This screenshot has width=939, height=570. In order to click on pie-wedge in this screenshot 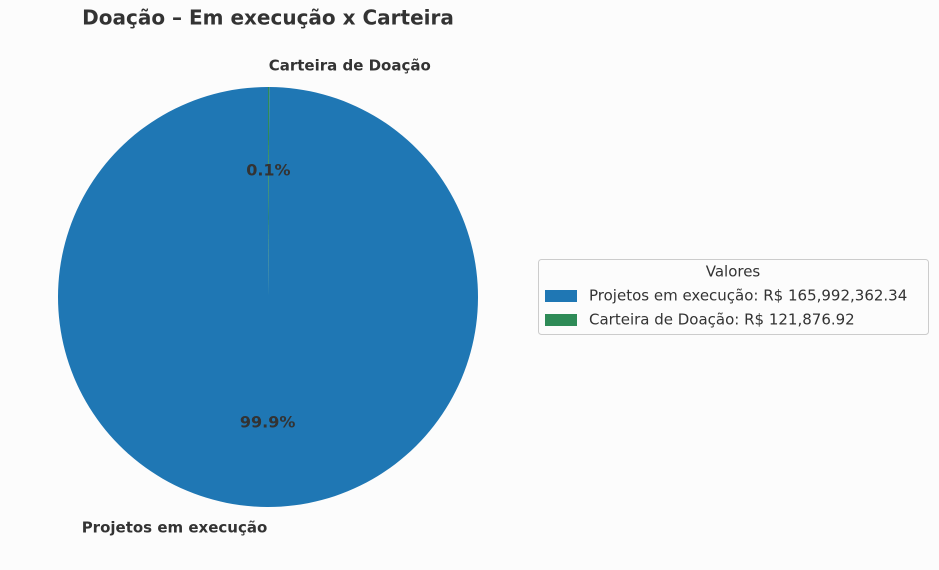, I will do `click(269, 192)`.